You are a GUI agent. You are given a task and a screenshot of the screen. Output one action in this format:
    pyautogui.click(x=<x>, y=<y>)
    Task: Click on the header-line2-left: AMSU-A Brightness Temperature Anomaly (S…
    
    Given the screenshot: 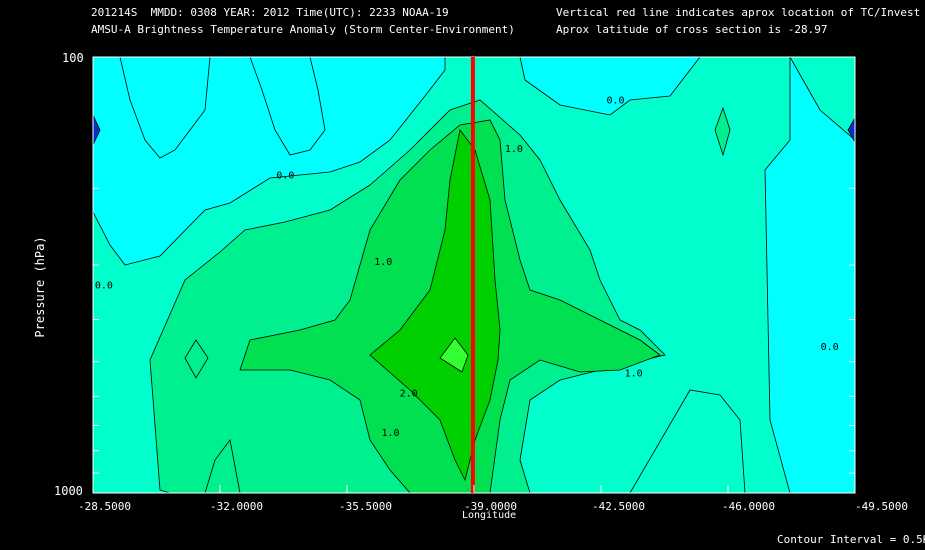 What is the action you would take?
    pyautogui.click(x=303, y=29)
    